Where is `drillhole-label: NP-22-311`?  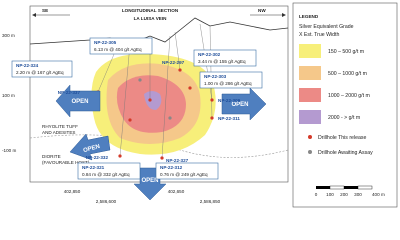
drillhole-label: NP-22-311 is located at coordinates (229, 118).